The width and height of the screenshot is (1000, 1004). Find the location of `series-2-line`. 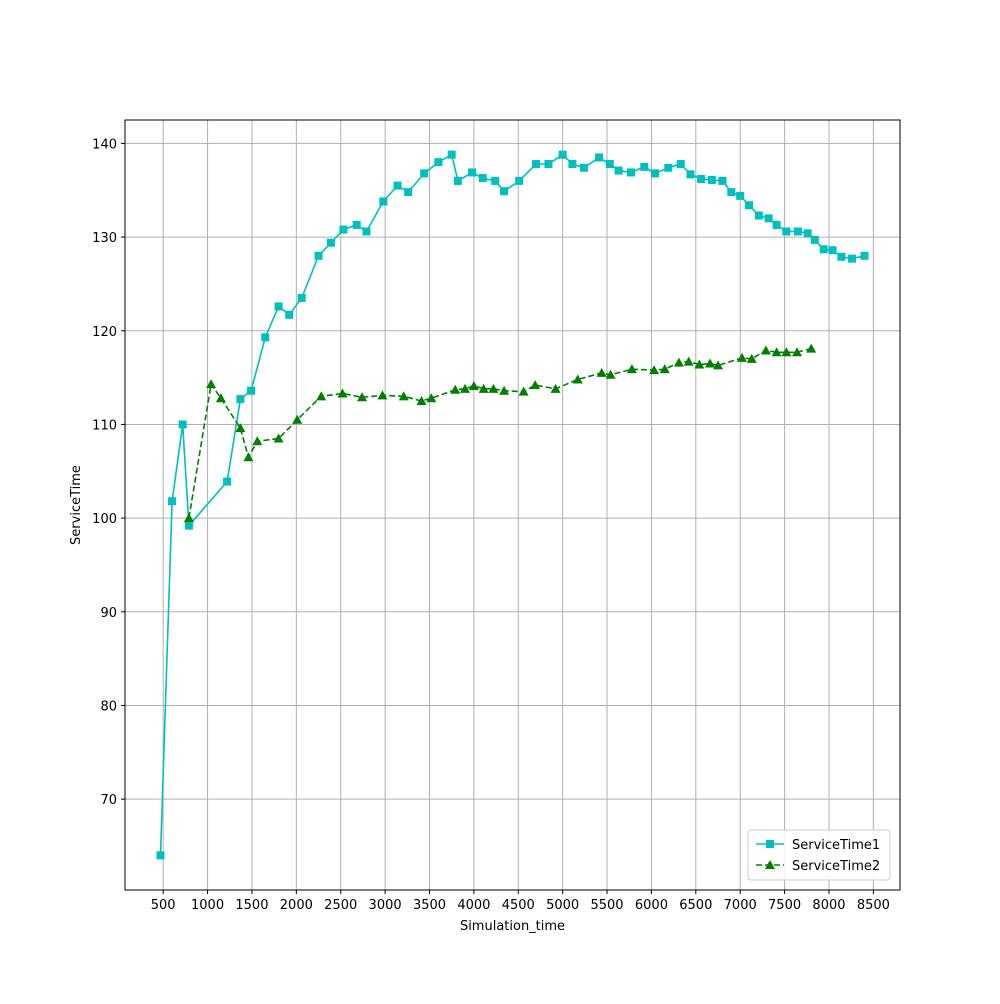

series-2-line is located at coordinates (500, 433).